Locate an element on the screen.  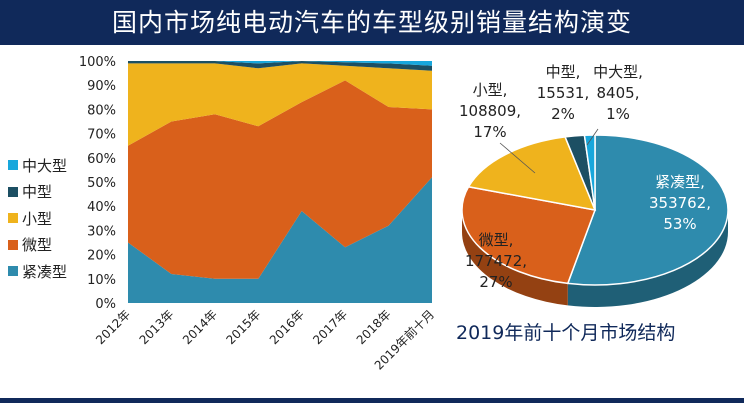
y-tick-label: 40% is located at coordinates (101, 207).